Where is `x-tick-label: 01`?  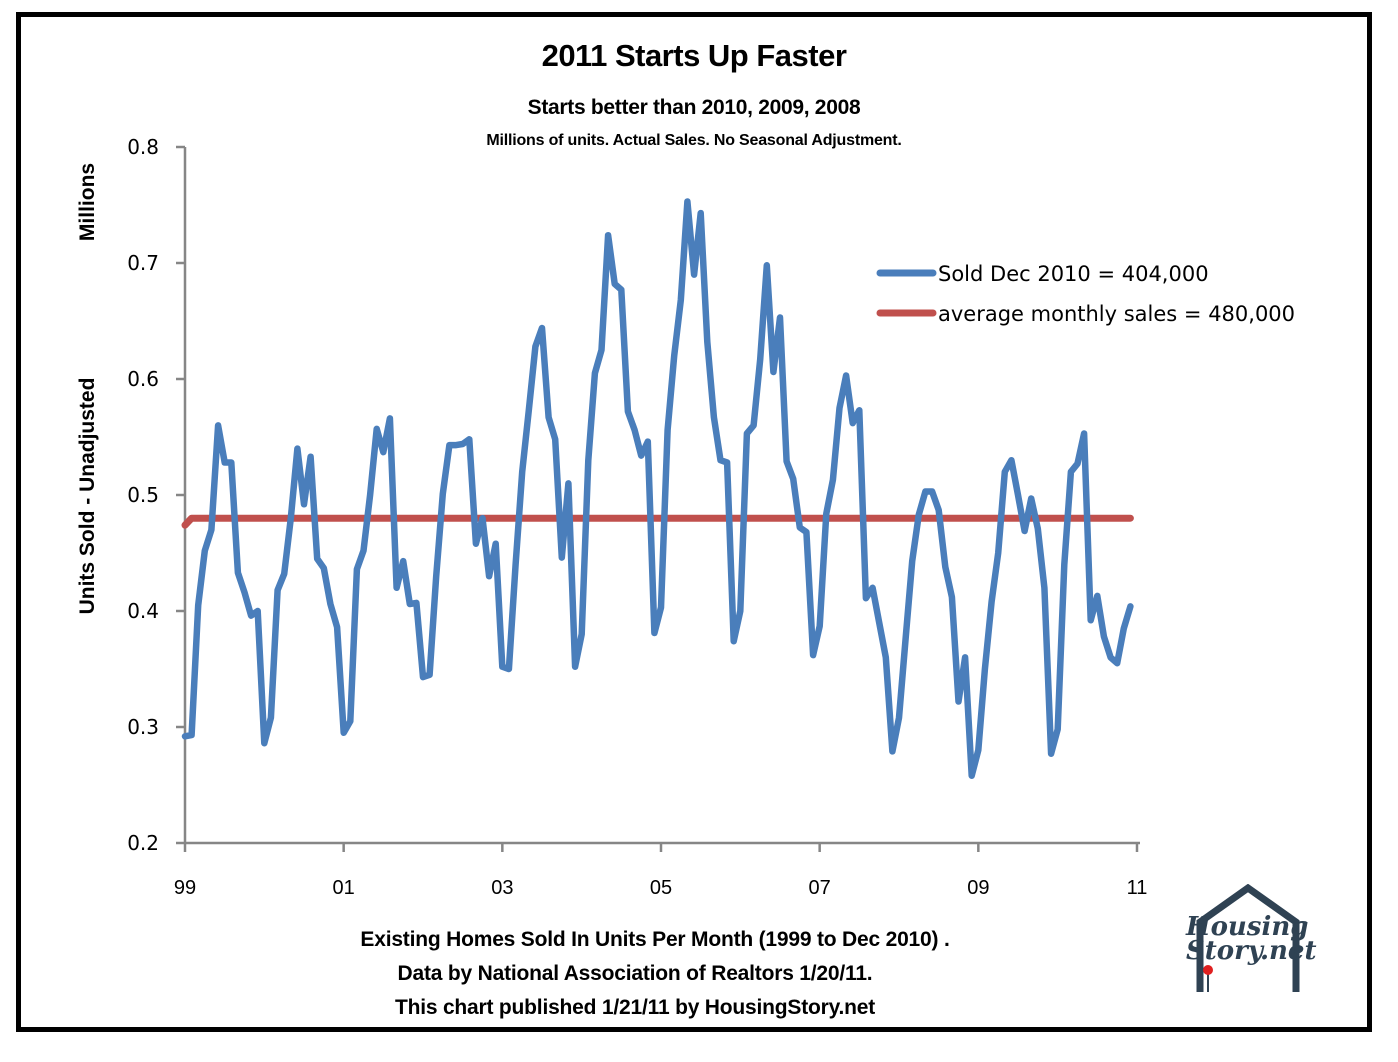 x-tick-label: 01 is located at coordinates (344, 888).